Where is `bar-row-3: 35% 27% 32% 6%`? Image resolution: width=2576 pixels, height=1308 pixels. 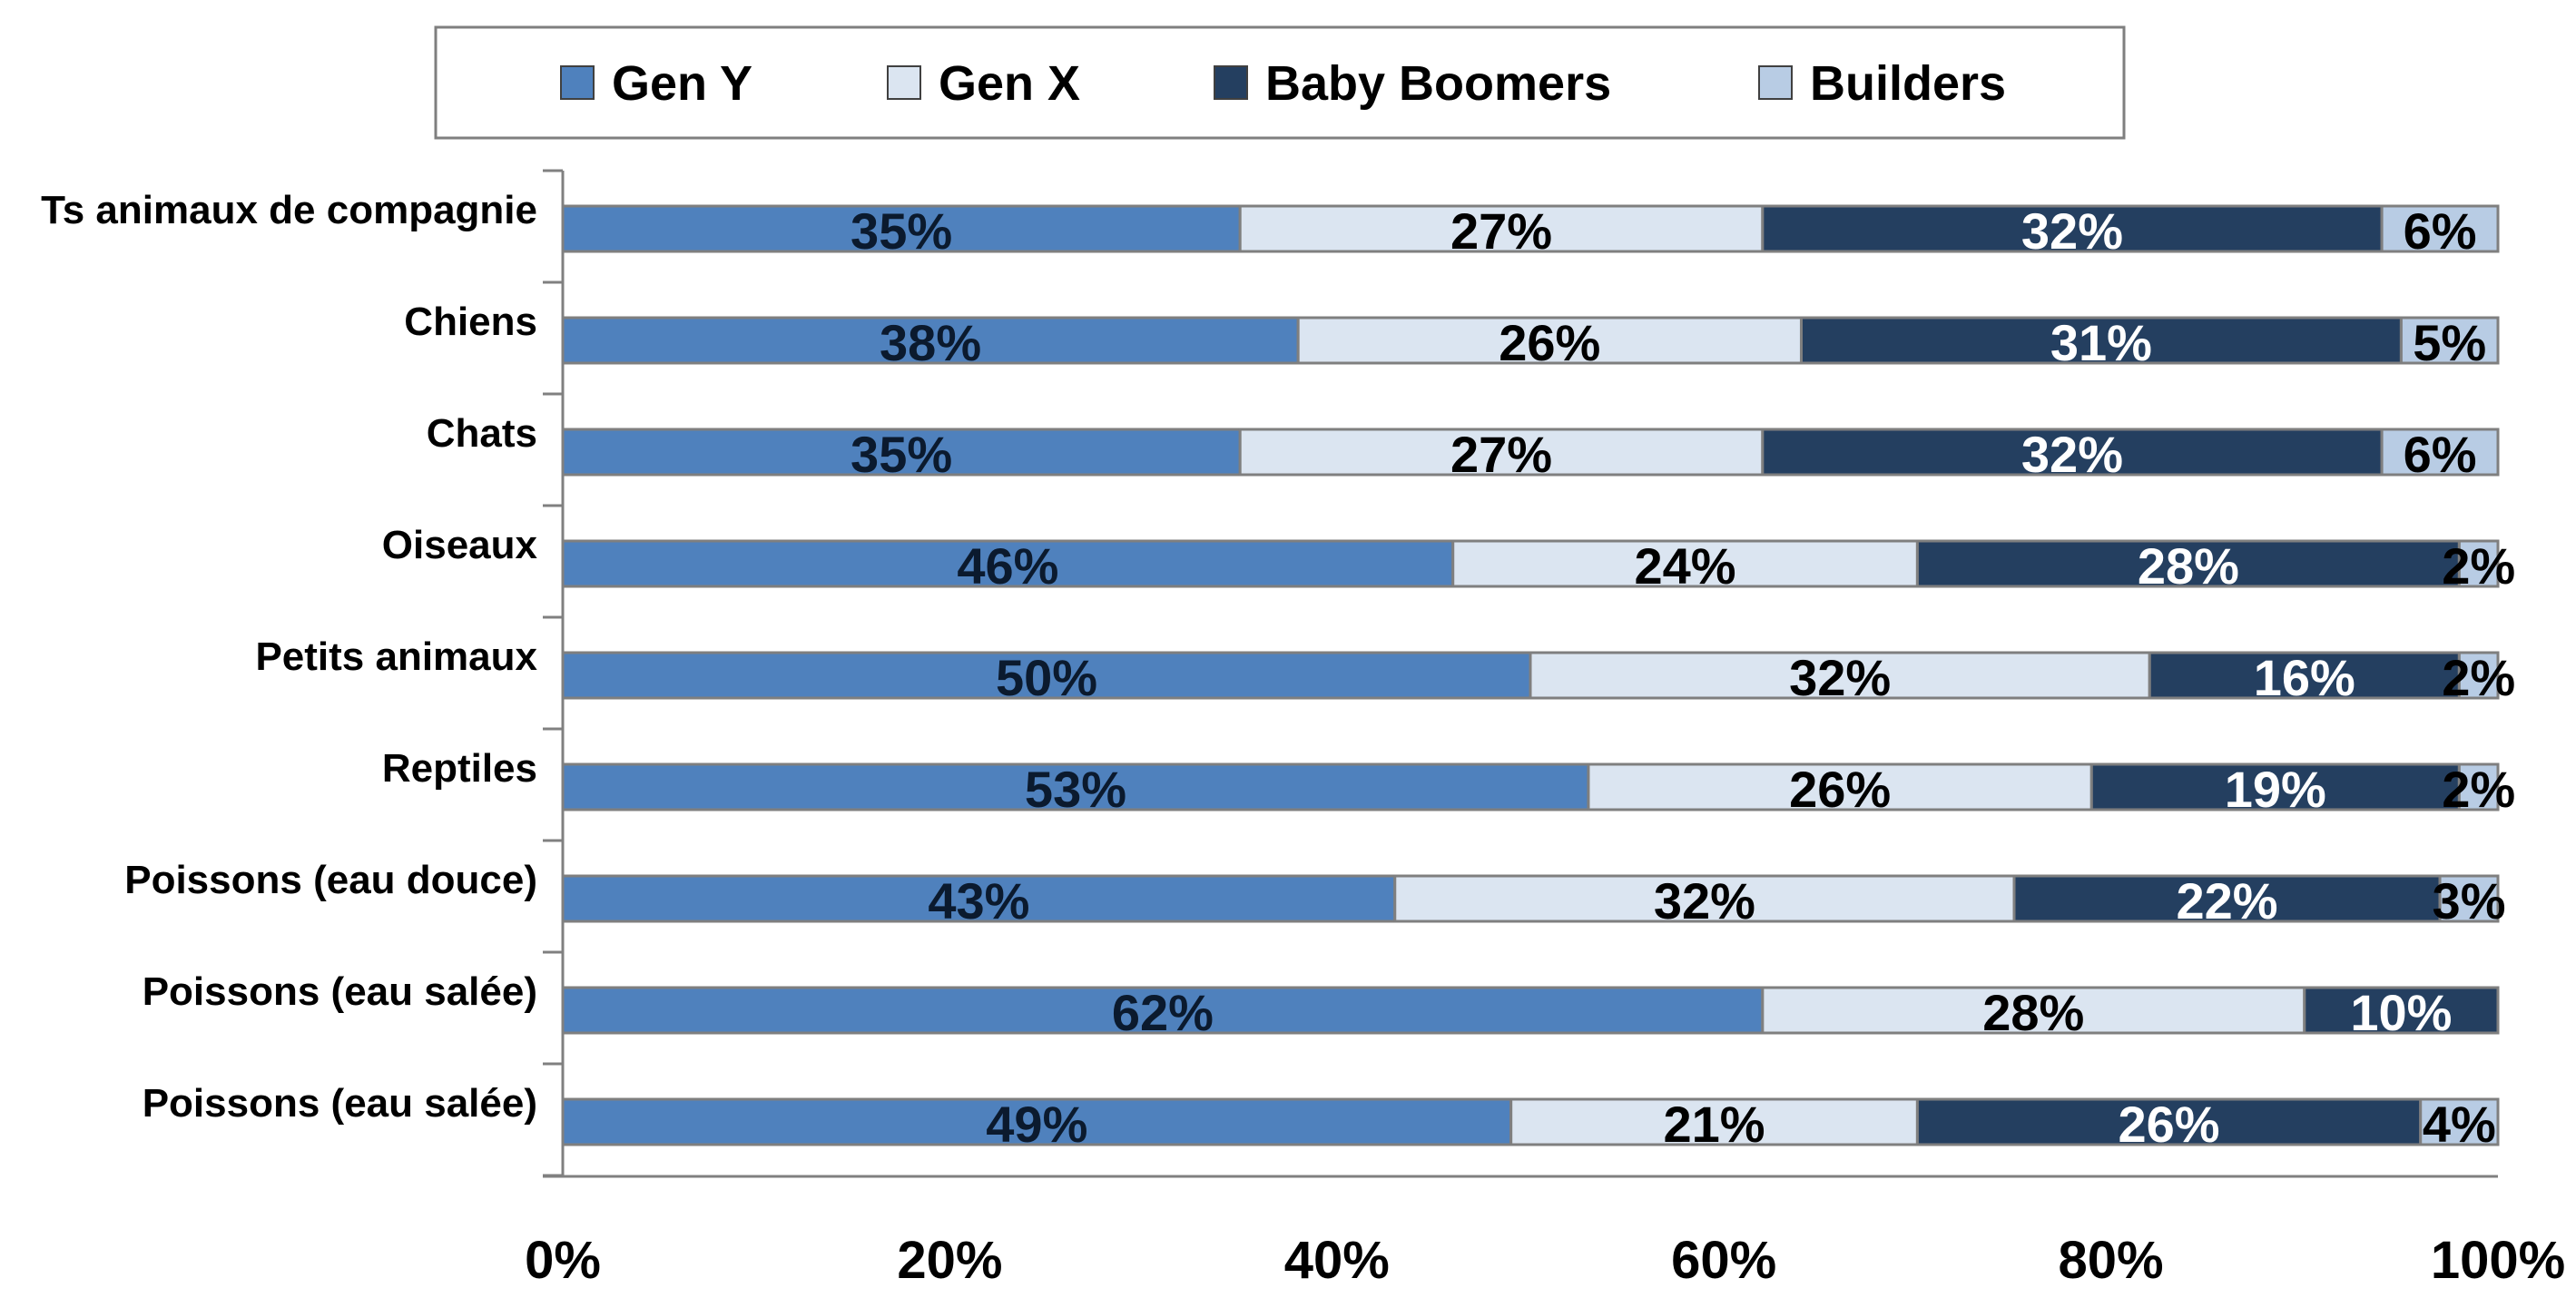 bar-row-3: 35% 27% 32% 6% is located at coordinates (1530, 454).